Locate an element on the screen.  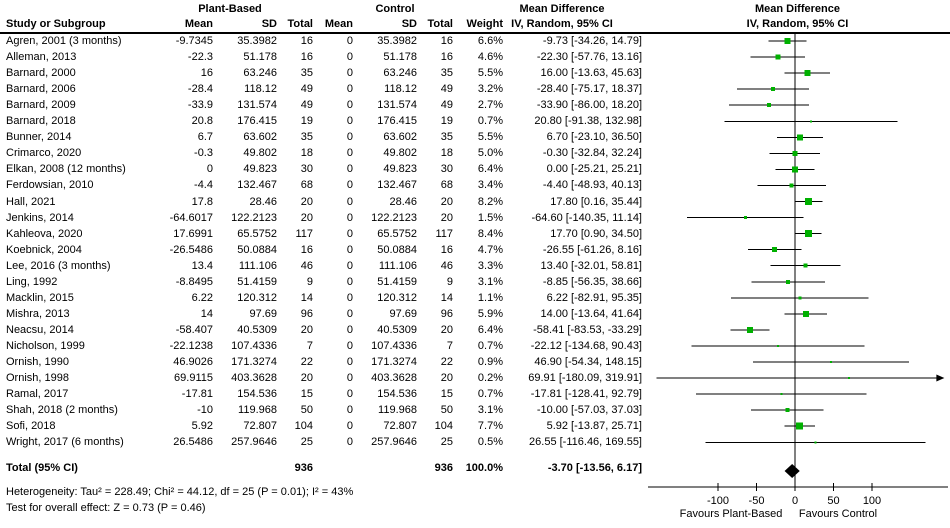
study-ci-text: 13.40 [-32.01, 58.81] is located at coordinates (591, 265).